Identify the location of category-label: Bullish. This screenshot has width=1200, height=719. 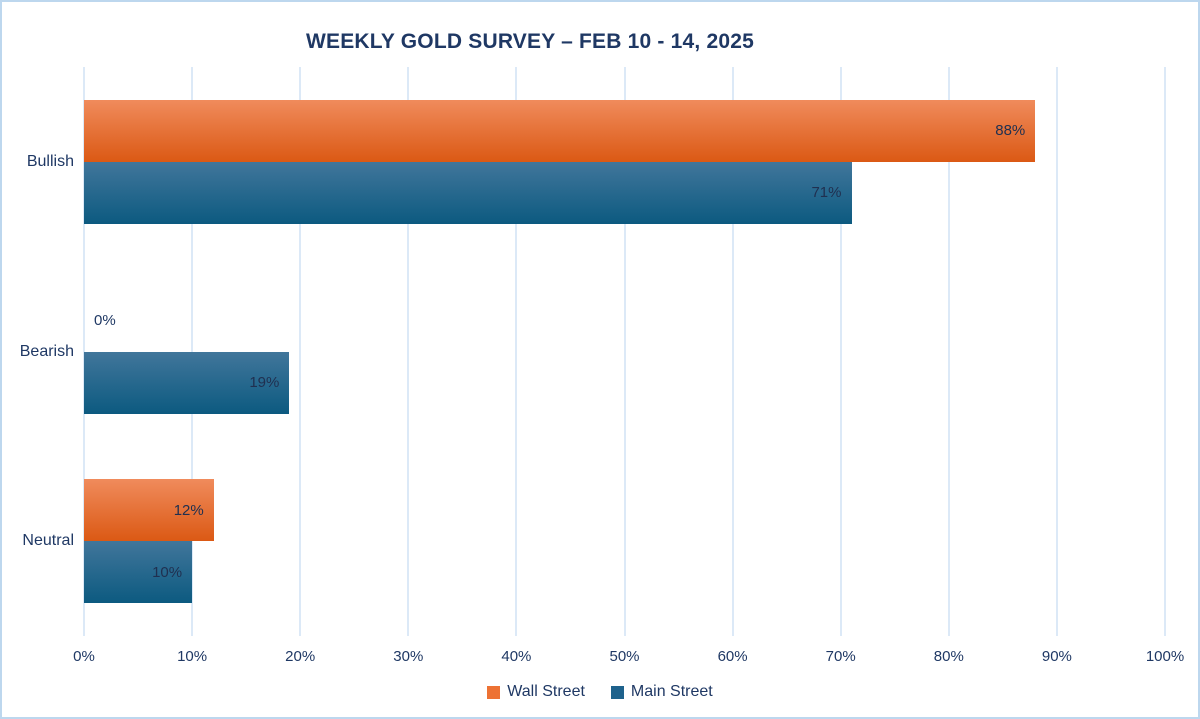
(50, 161).